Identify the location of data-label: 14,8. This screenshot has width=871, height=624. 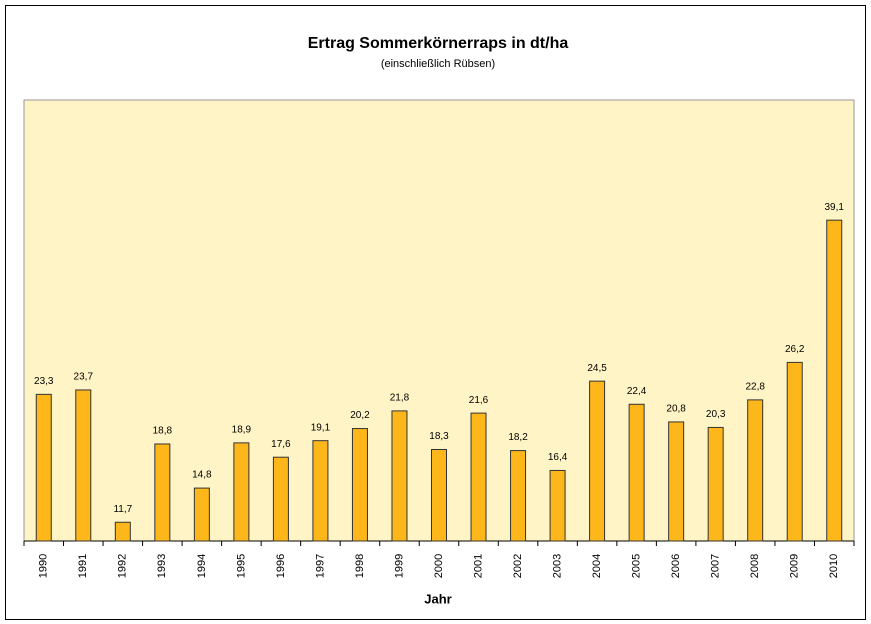
(202, 475).